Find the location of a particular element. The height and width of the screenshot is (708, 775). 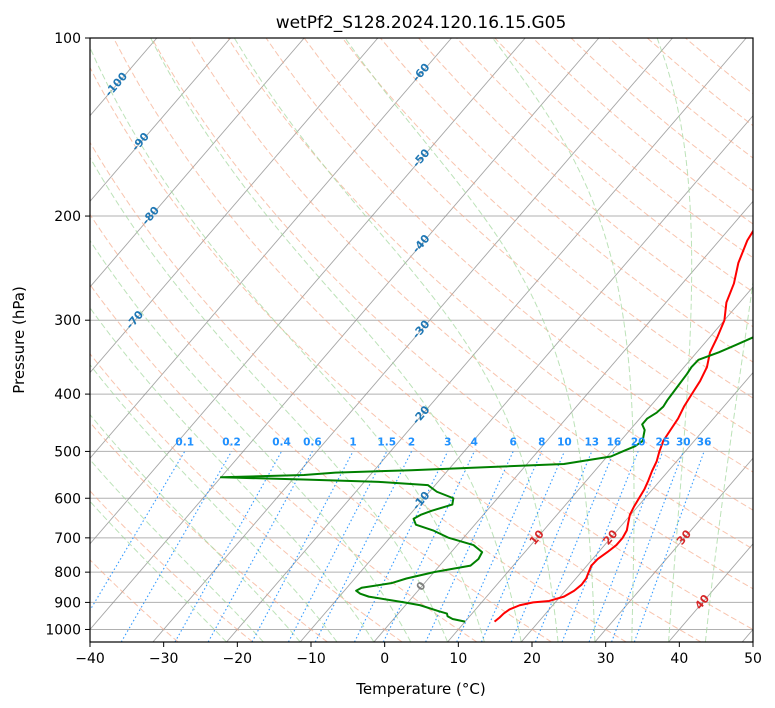

mixing-ratio-label: 13 is located at coordinates (591, 442).